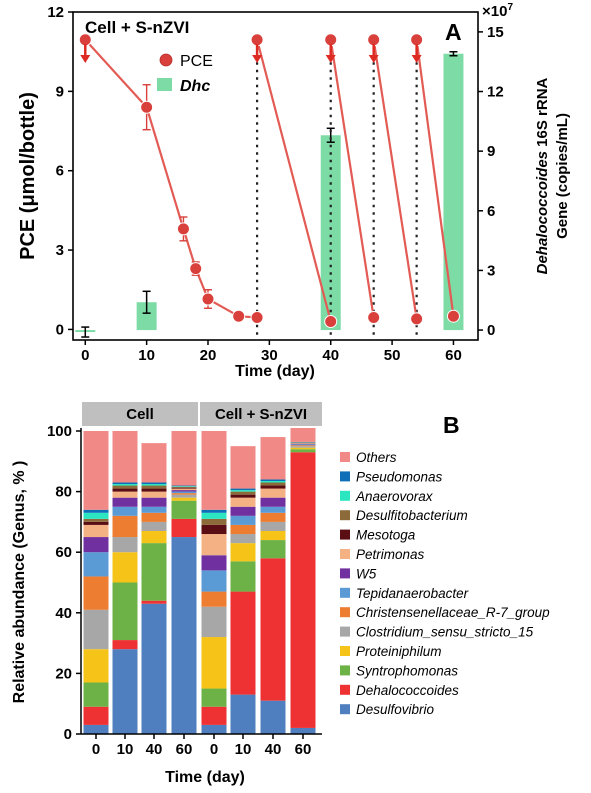 The height and width of the screenshot is (793, 591). Describe the element at coordinates (273, 629) in the screenshot. I see `bar-7-dehalococcoides` at that location.